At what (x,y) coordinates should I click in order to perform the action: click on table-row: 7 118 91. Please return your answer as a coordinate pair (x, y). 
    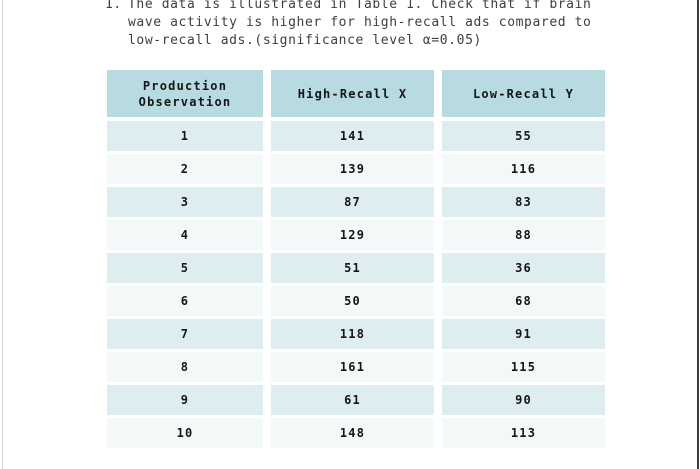
    Looking at the image, I should click on (356, 334).